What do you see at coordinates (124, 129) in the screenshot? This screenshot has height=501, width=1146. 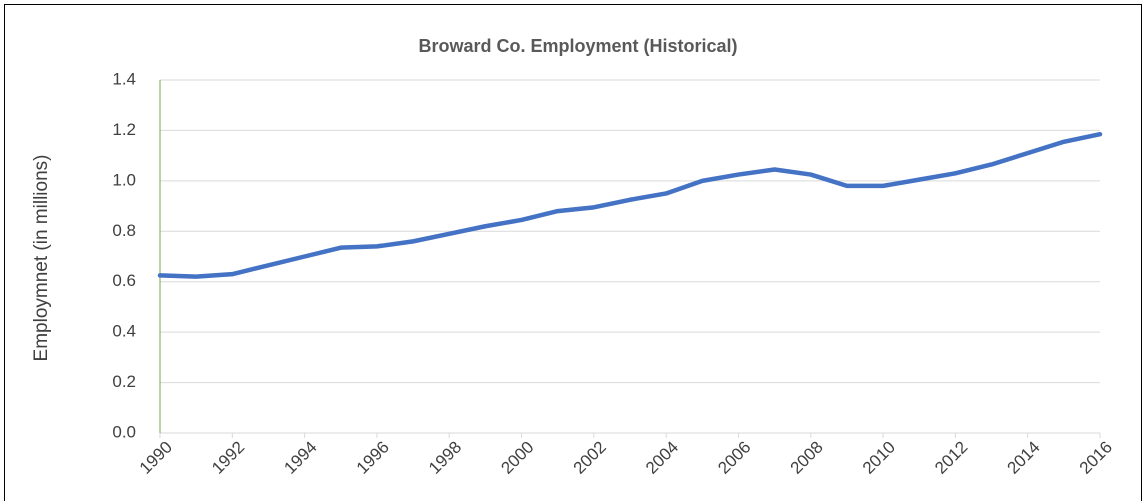 I see `y-tick-label: 1.2` at bounding box center [124, 129].